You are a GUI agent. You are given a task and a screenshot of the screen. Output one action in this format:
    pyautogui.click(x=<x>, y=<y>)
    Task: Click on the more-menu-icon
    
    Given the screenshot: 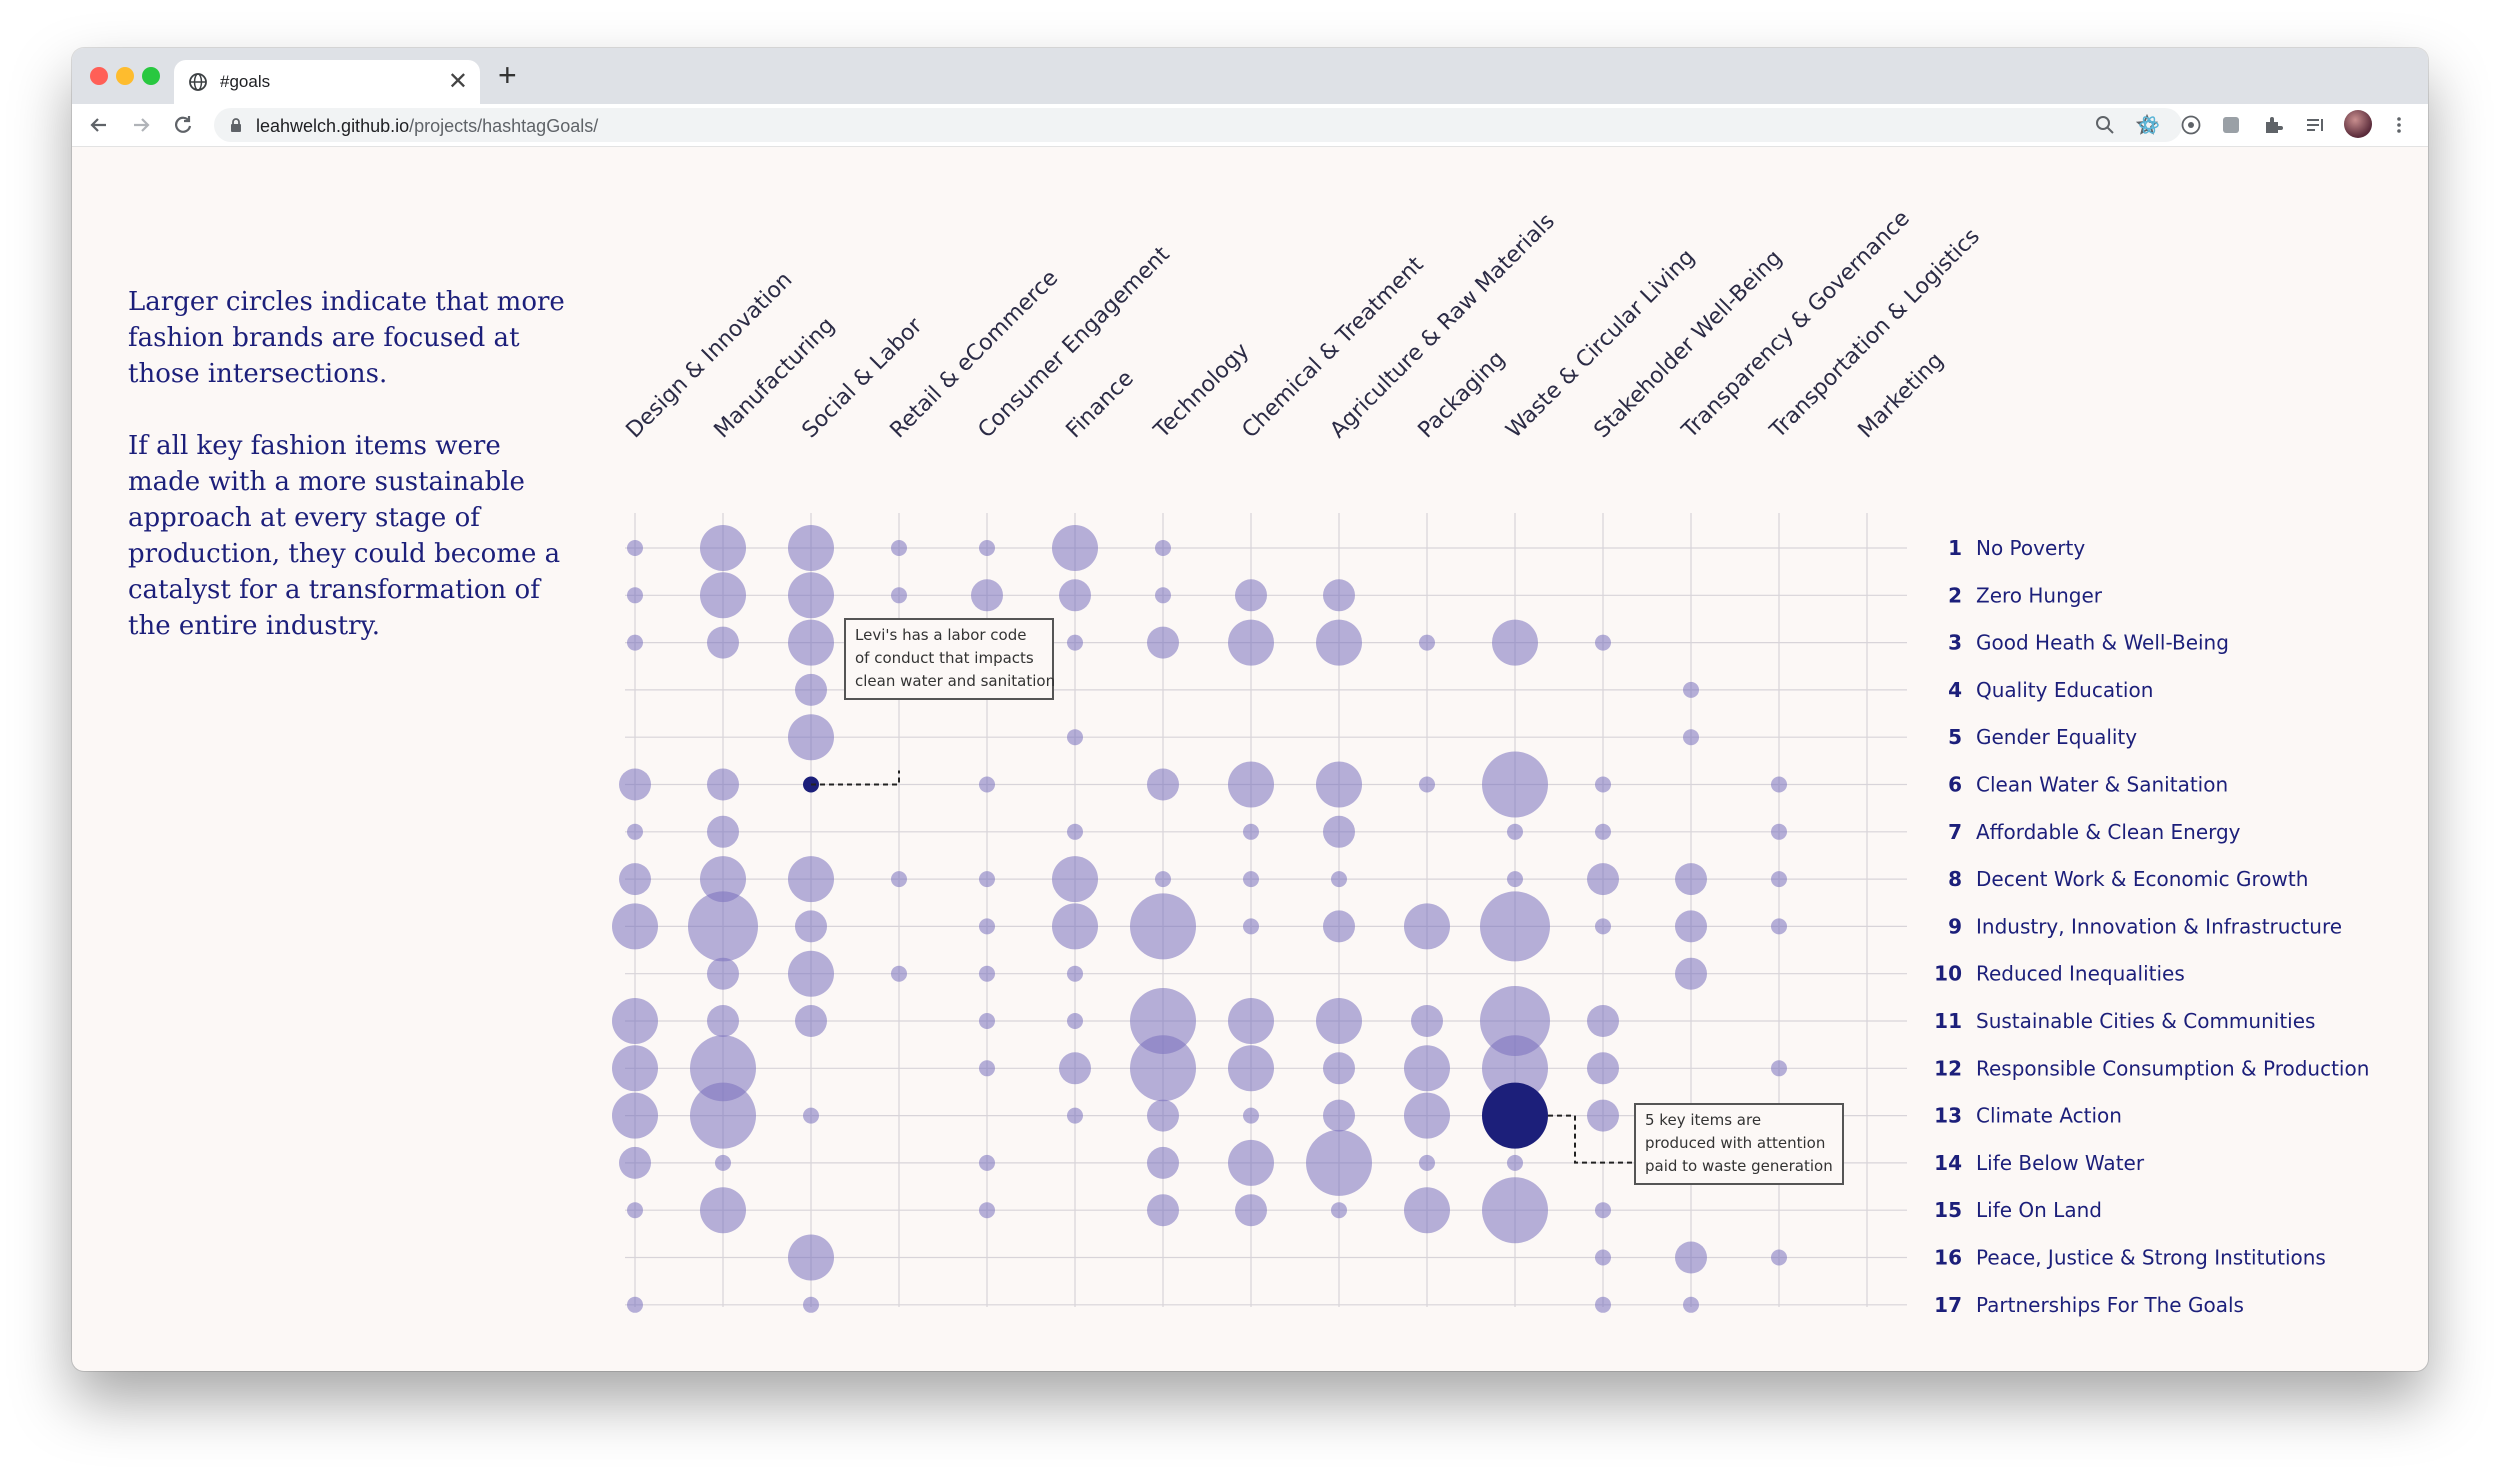 What is the action you would take?
    pyautogui.click(x=2399, y=125)
    